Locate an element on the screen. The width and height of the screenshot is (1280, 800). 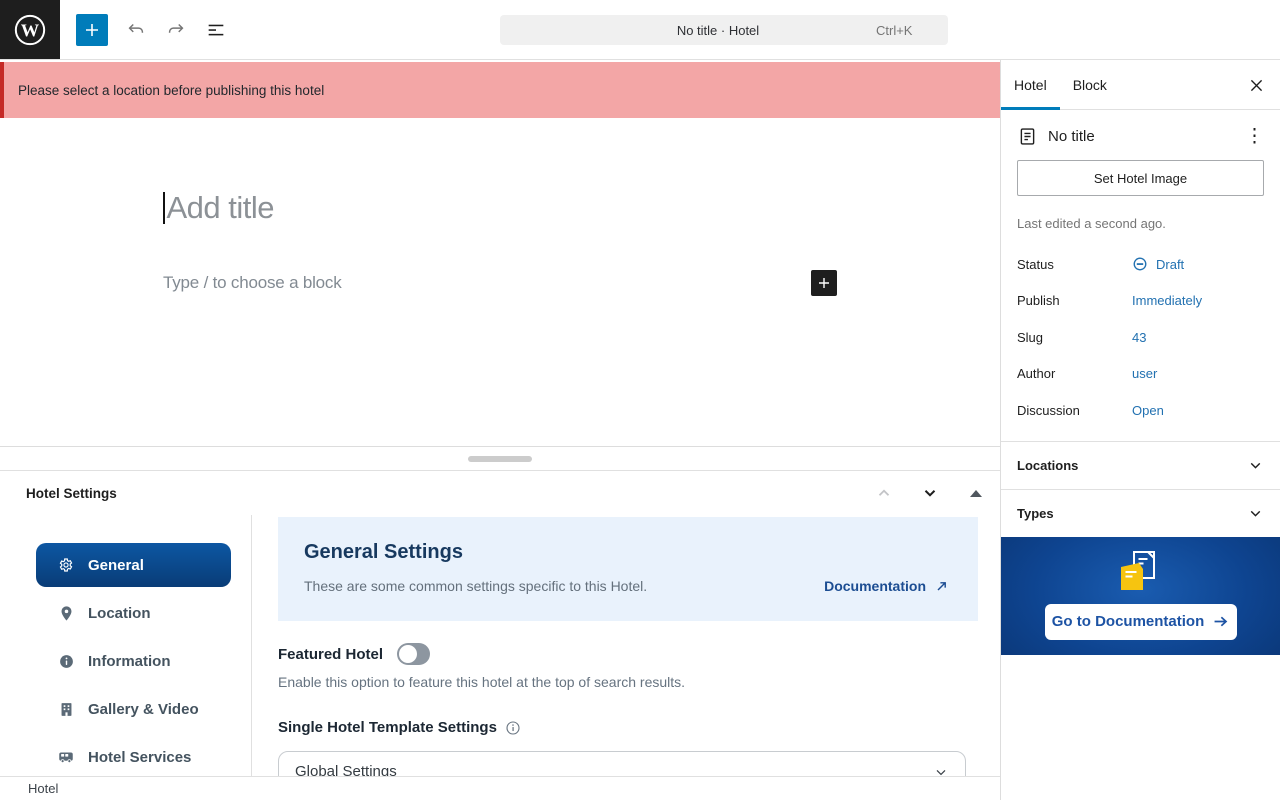
wordpress-logo: W is located at coordinates (30, 29).